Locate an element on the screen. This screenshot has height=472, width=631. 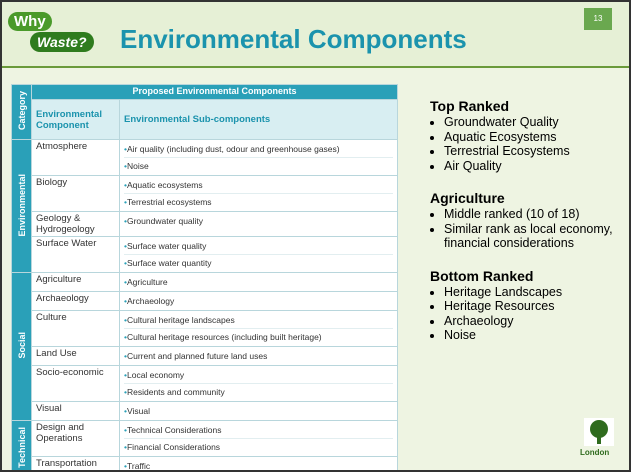
subcomponent-cell: Archaeology is located at coordinates (258, 301).